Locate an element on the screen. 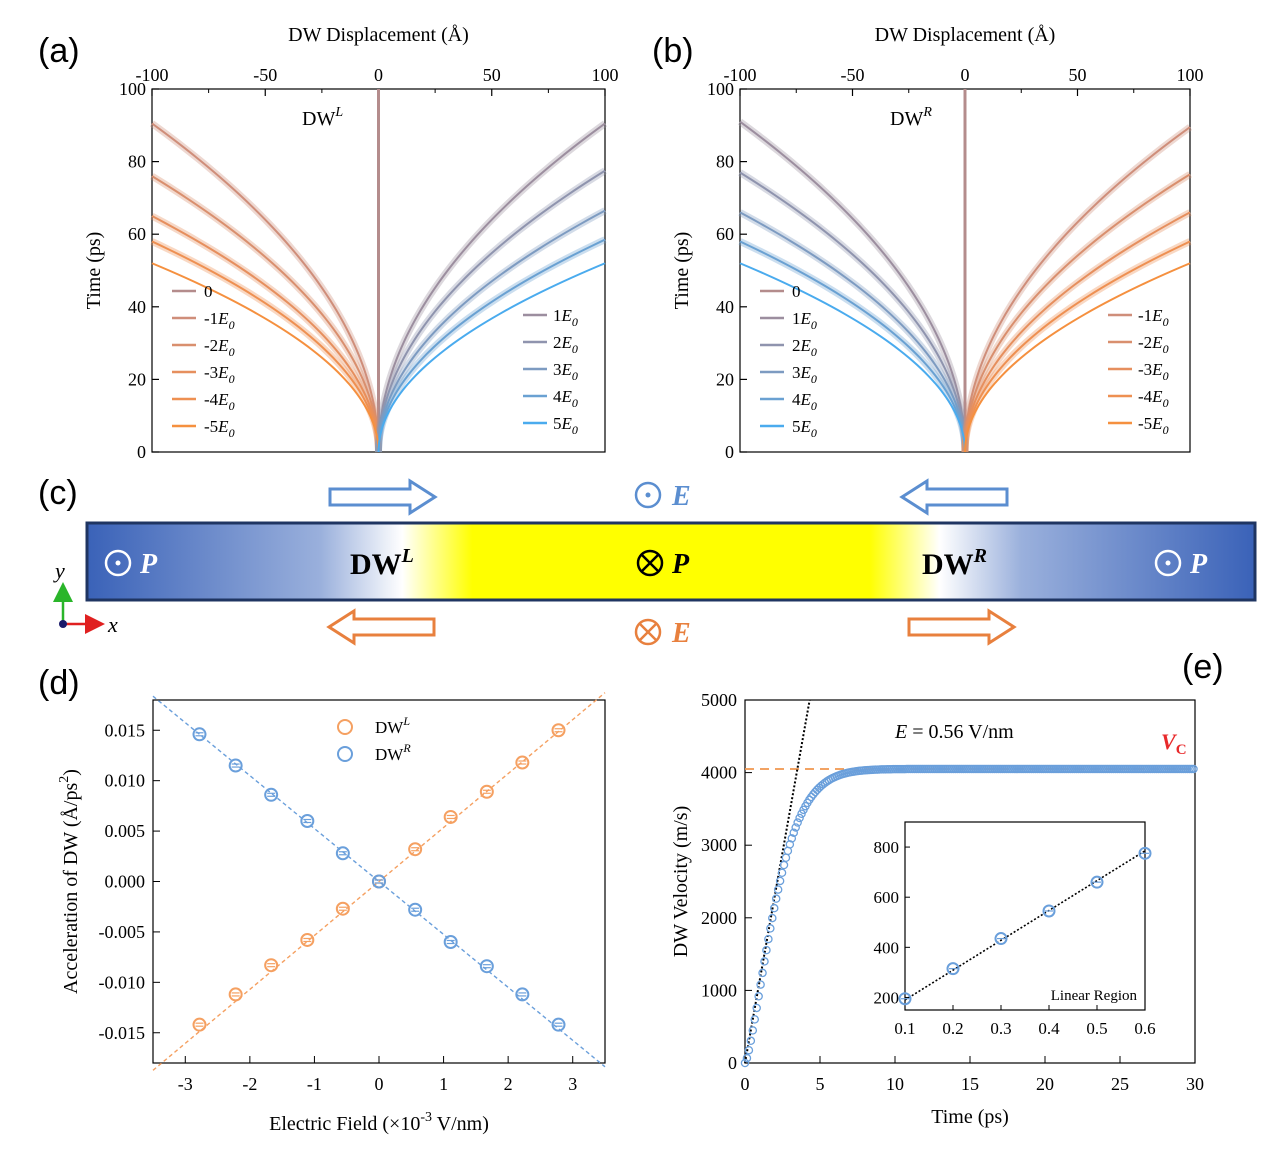  legend-item-num: 5 is located at coordinates (796, 426).